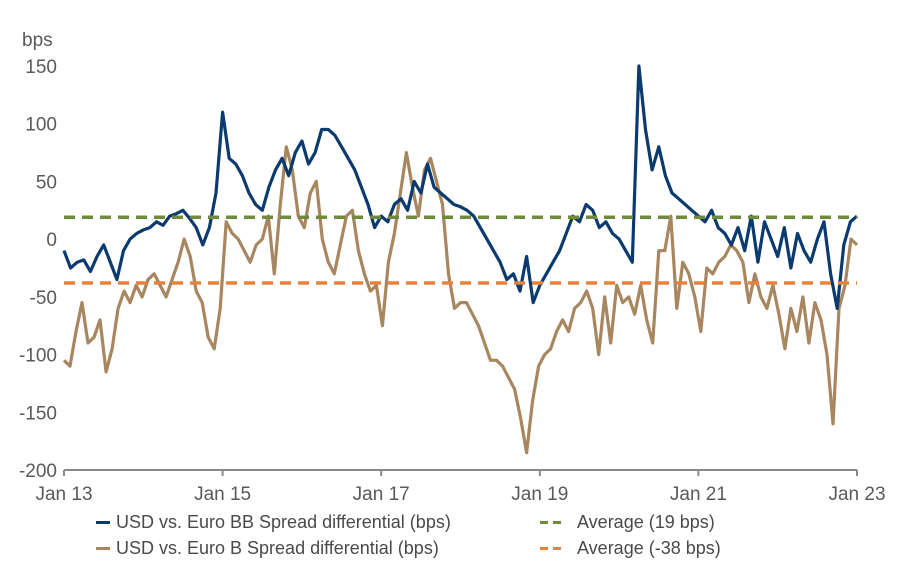 The height and width of the screenshot is (587, 916). What do you see at coordinates (460, 250) in the screenshot?
I see `reference-lines` at bounding box center [460, 250].